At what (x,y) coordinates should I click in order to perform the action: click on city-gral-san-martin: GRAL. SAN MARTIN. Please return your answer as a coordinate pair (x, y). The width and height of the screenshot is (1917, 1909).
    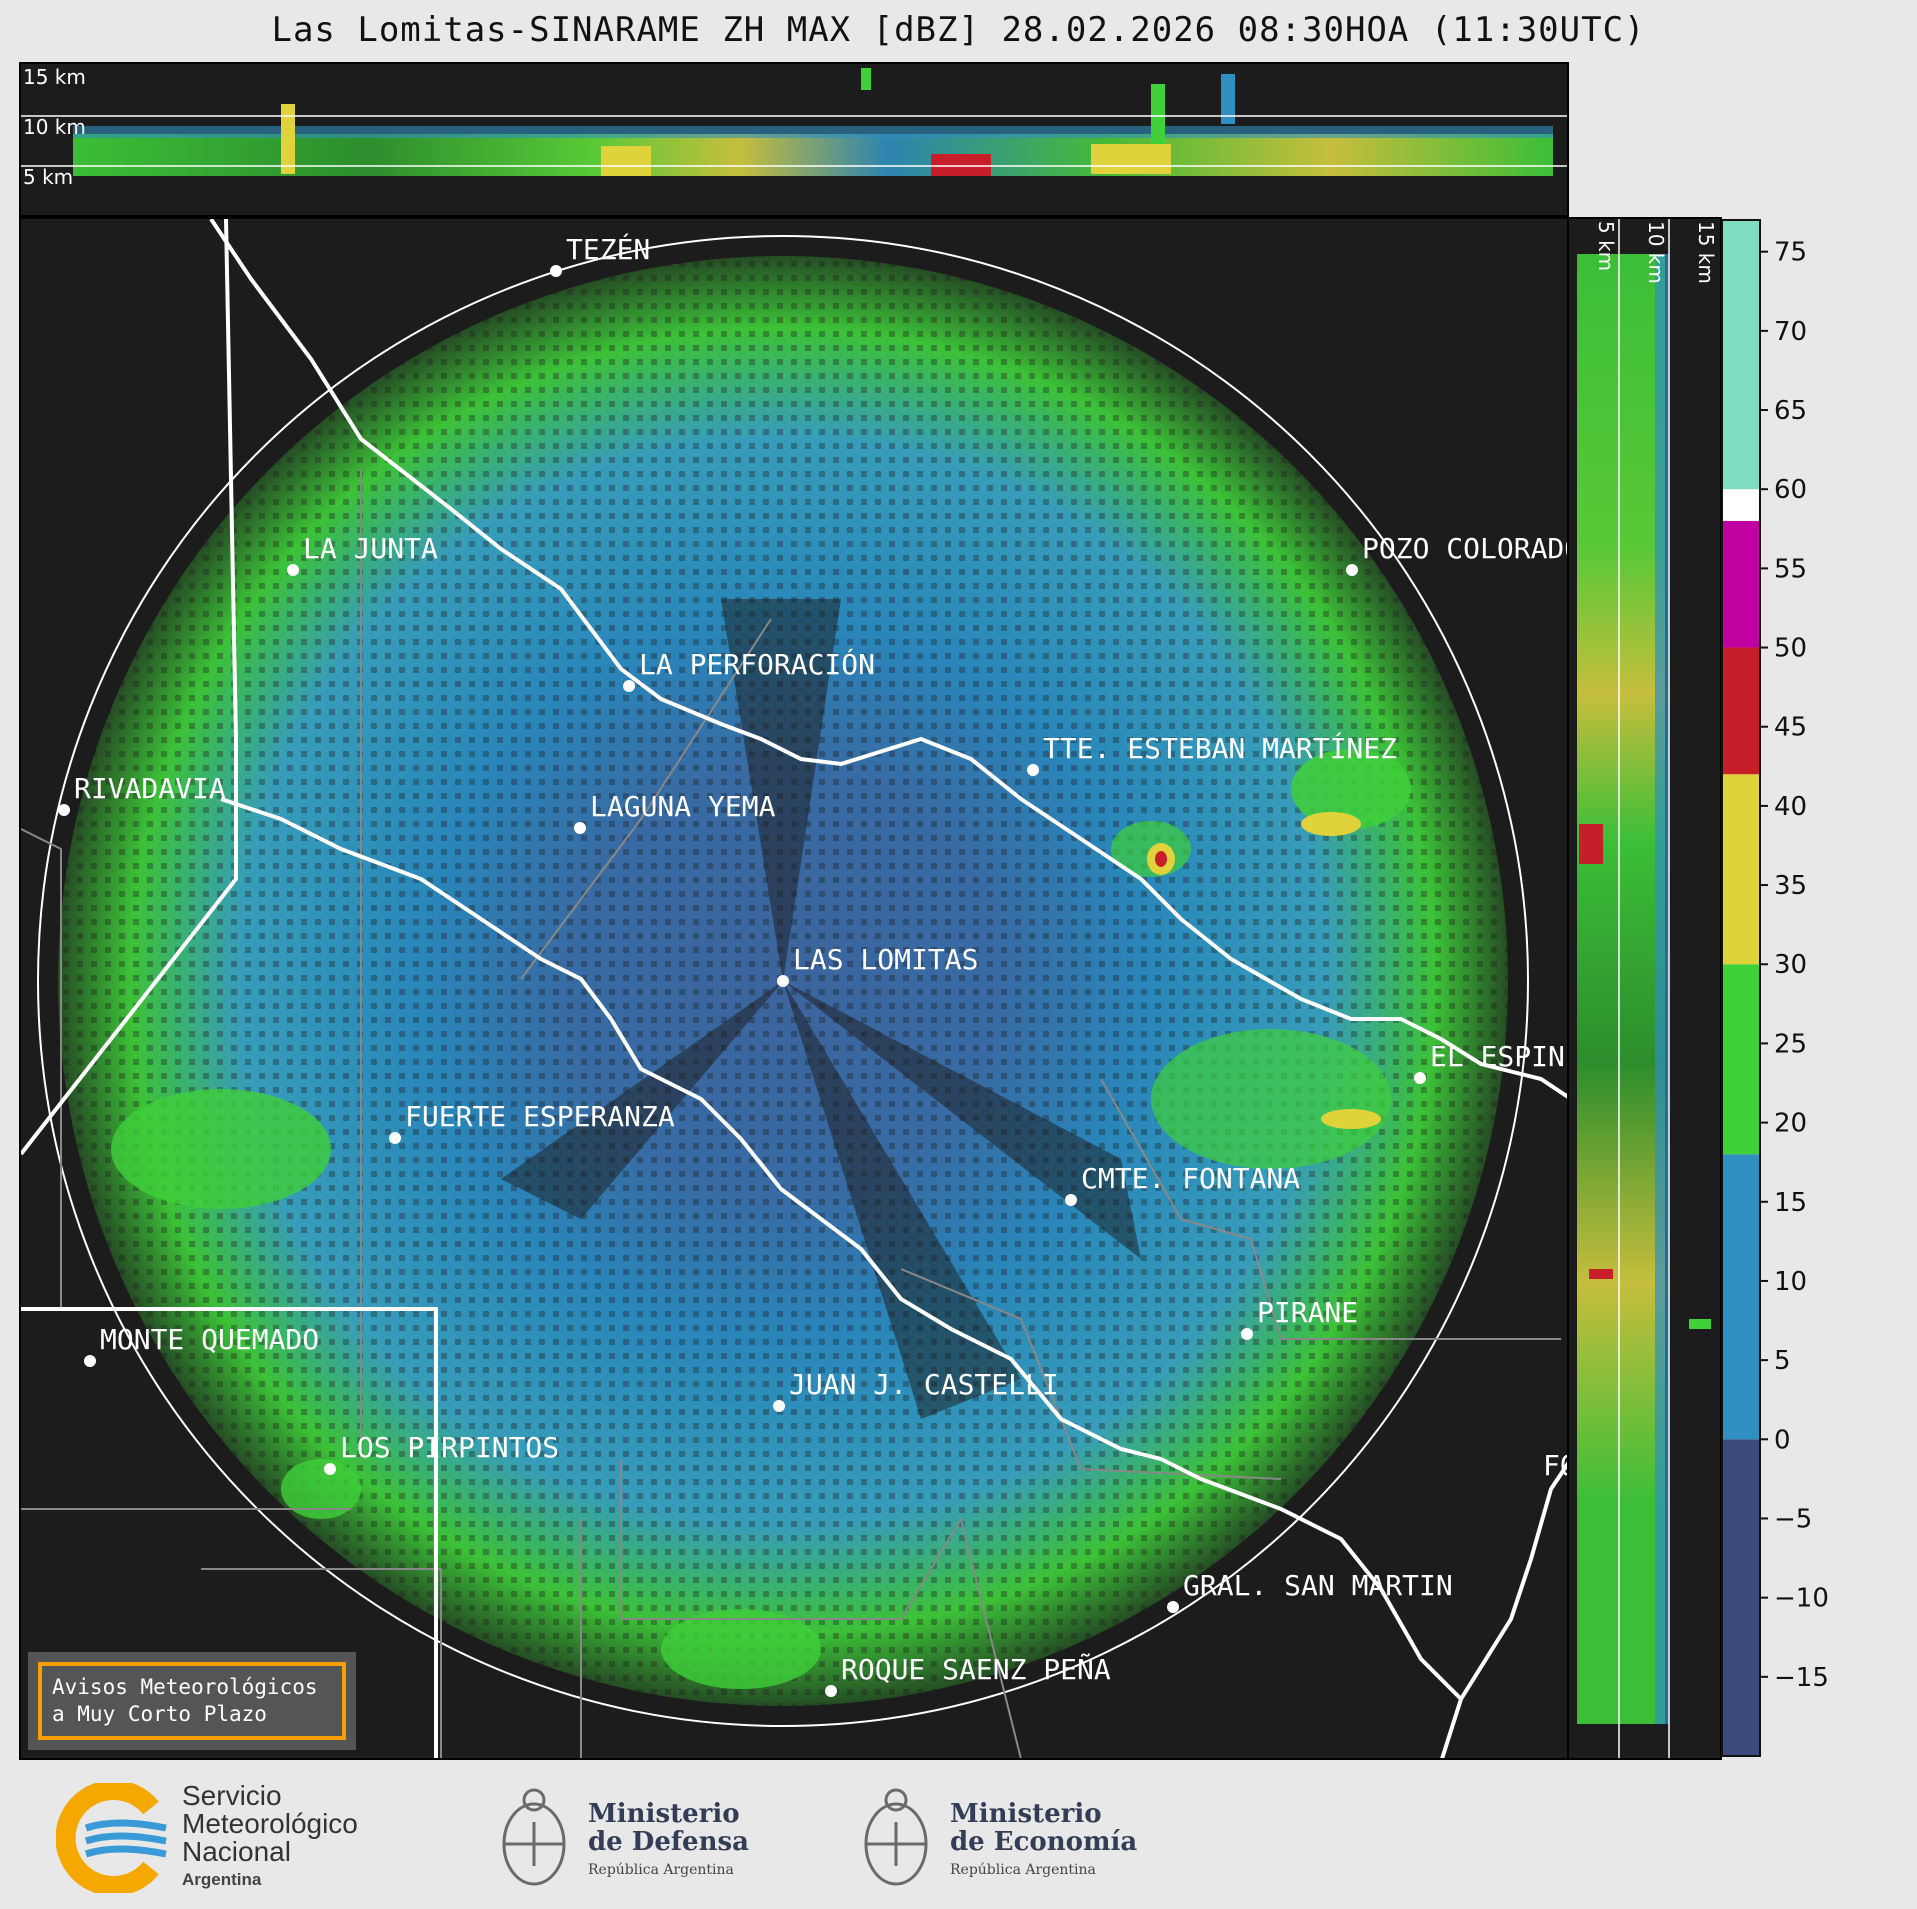
    Looking at the image, I should click on (1310, 1591).